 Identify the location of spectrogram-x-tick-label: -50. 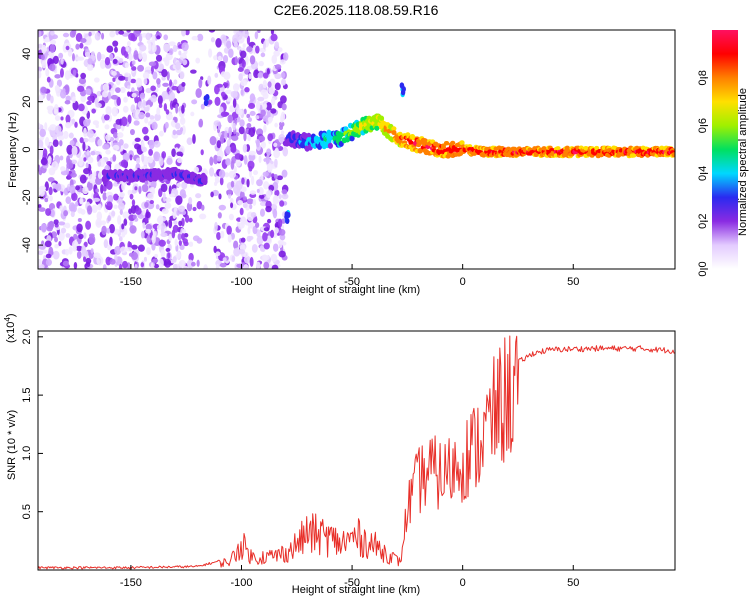
(352, 282).